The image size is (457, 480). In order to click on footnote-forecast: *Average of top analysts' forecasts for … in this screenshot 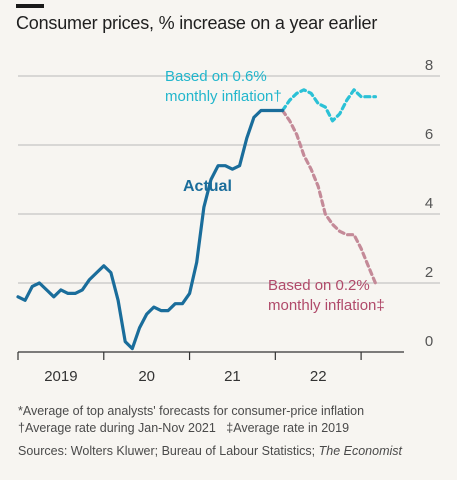, I will do `click(191, 411)`.